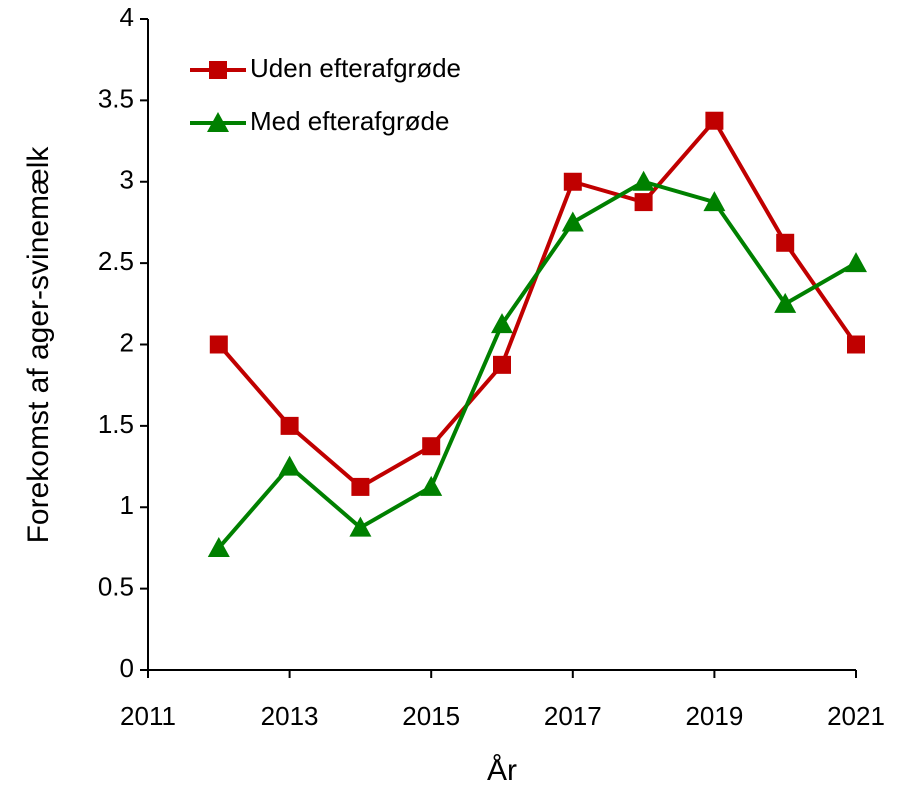 Image resolution: width=909 pixels, height=793 pixels. What do you see at coordinates (349, 121) in the screenshot?
I see `legend-label: Med efterafgrøde` at bounding box center [349, 121].